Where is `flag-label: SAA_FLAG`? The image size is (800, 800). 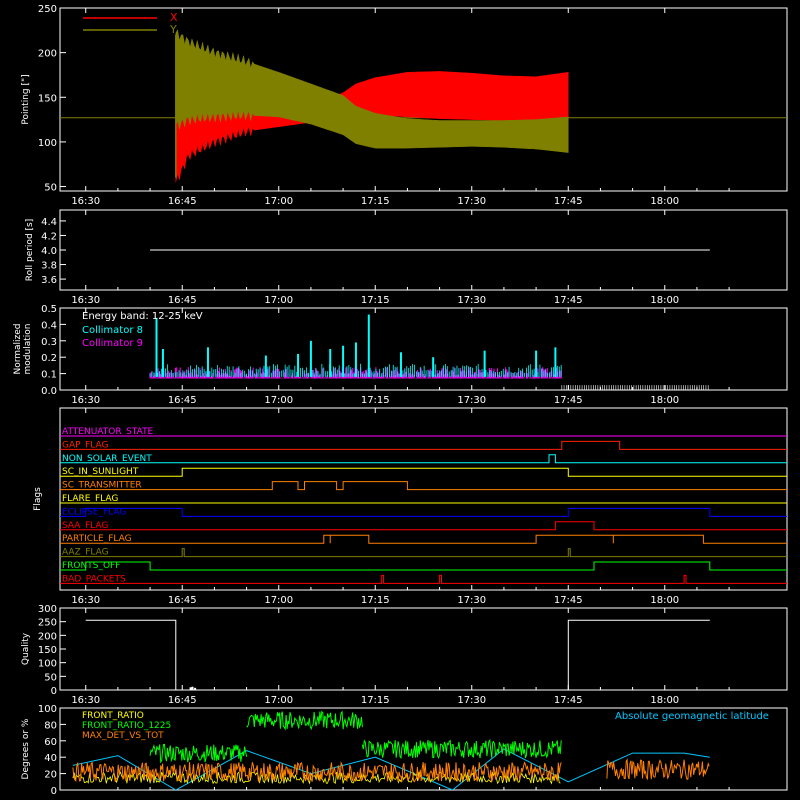
flag-label: SAA_FLAG is located at coordinates (85, 526).